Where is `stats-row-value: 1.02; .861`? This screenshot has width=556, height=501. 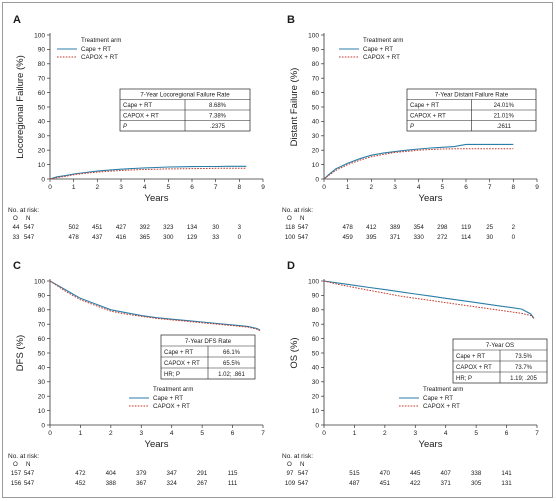
stats-row-value: 1.02; .861 is located at coordinates (231, 375).